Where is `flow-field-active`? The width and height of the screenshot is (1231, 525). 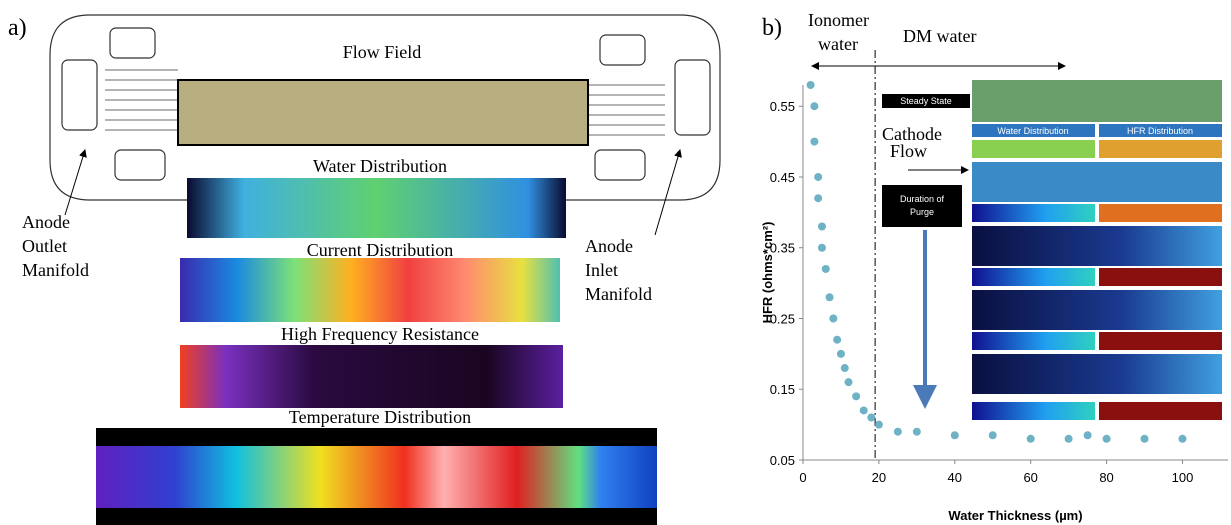
flow-field-active is located at coordinates (383, 112).